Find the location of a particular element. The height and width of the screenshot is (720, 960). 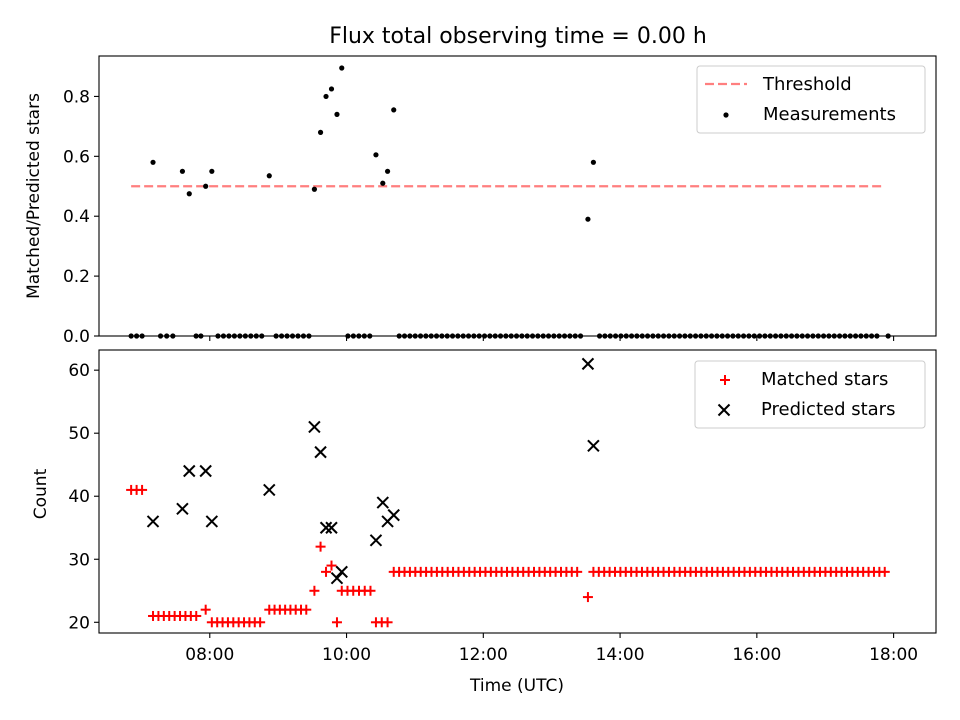

chart-title: Flux total observing time = 0.00 h is located at coordinates (518, 36).